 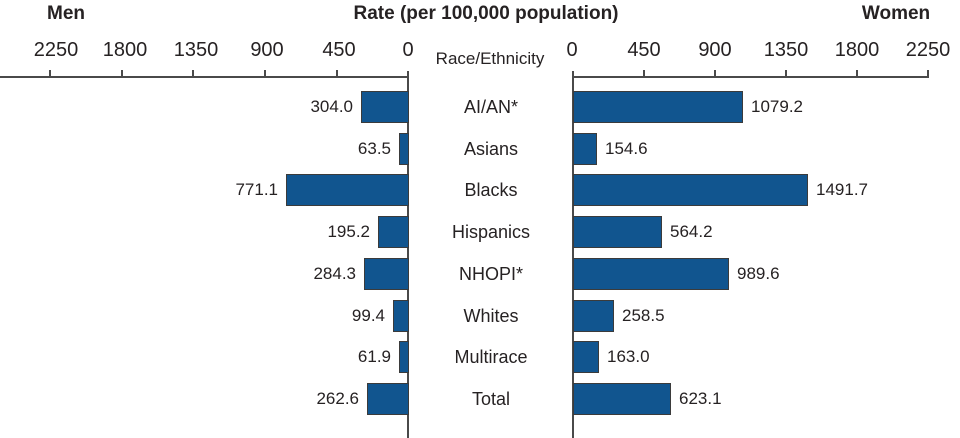 What do you see at coordinates (374, 356) in the screenshot?
I see `men-value-label: 61.9` at bounding box center [374, 356].